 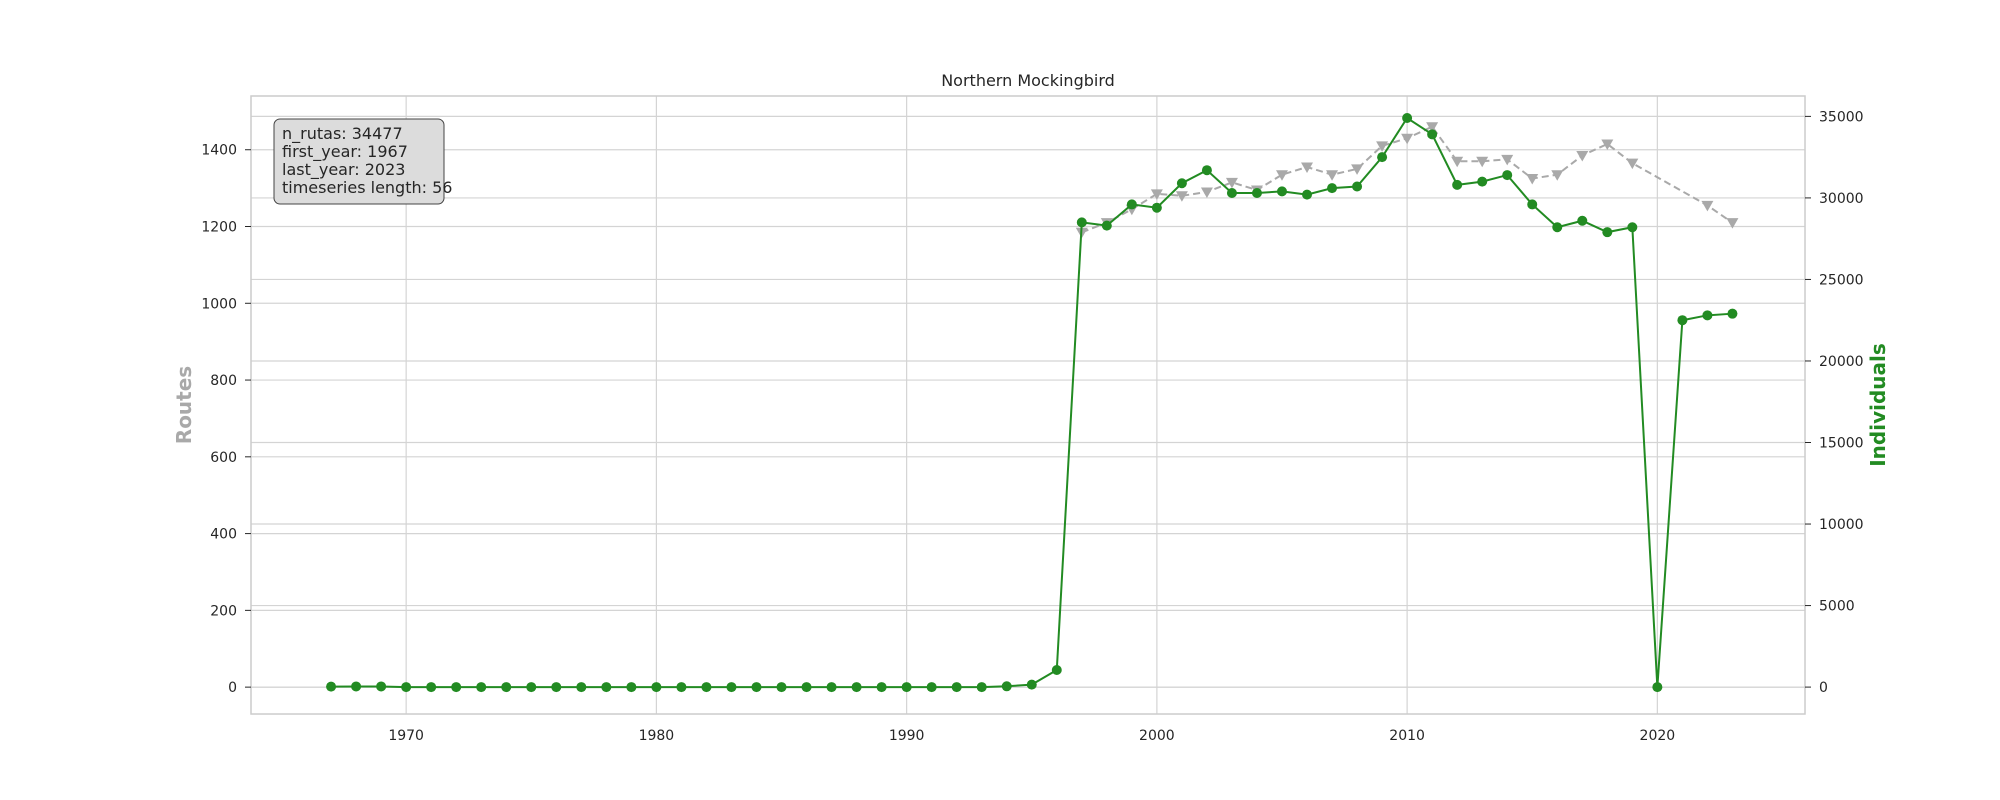 I want to click on right-tick-label: 25000, so click(x=1841, y=280).